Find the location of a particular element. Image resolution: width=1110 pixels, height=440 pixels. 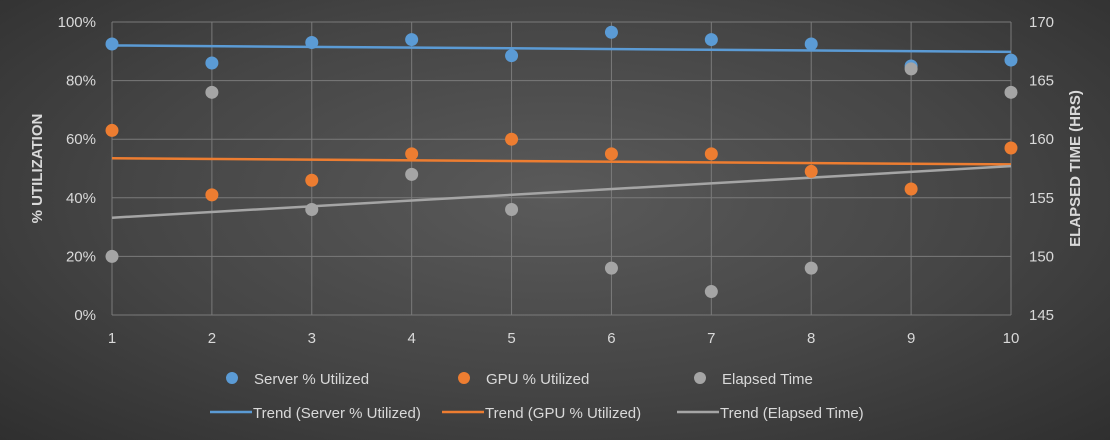

legend-label: Trend (Elapsed Time) is located at coordinates (792, 413).